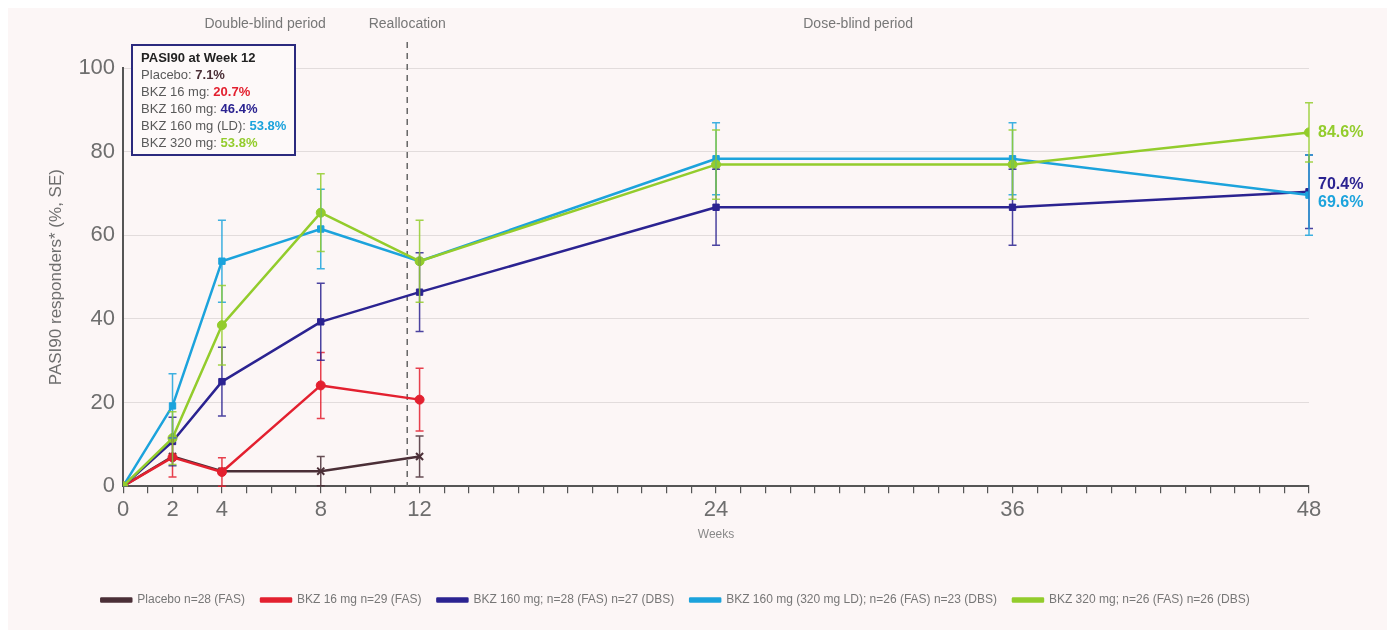 The height and width of the screenshot is (643, 1395). Describe the element at coordinates (265, 22) in the screenshot. I see `text: Double-blind period` at that location.